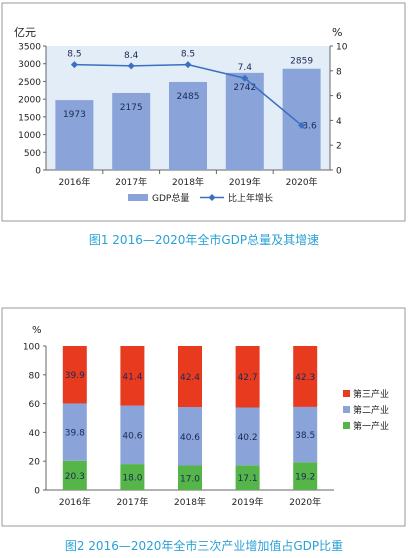 This screenshot has height=558, width=408. Describe the element at coordinates (35, 405) in the screenshot. I see `y-tick-label: 60` at that location.